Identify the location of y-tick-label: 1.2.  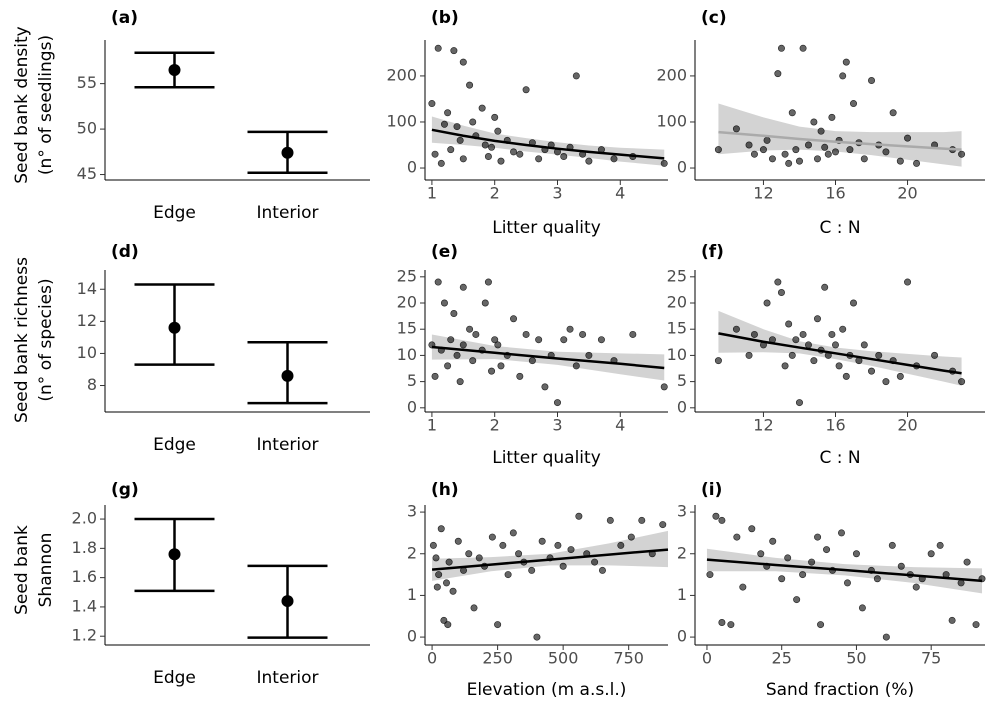
(84, 635).